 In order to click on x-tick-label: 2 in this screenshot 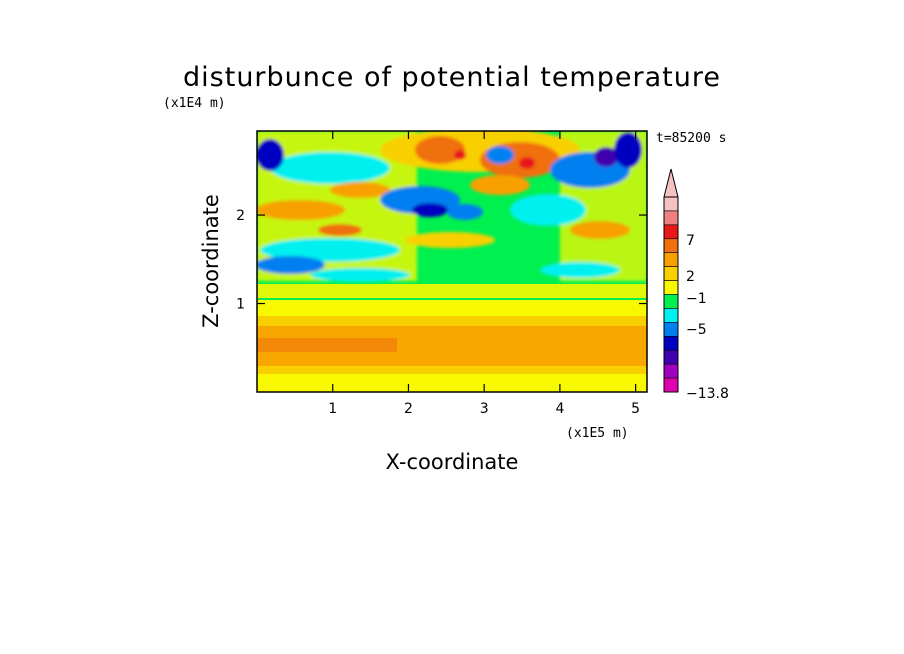, I will do `click(408, 409)`.